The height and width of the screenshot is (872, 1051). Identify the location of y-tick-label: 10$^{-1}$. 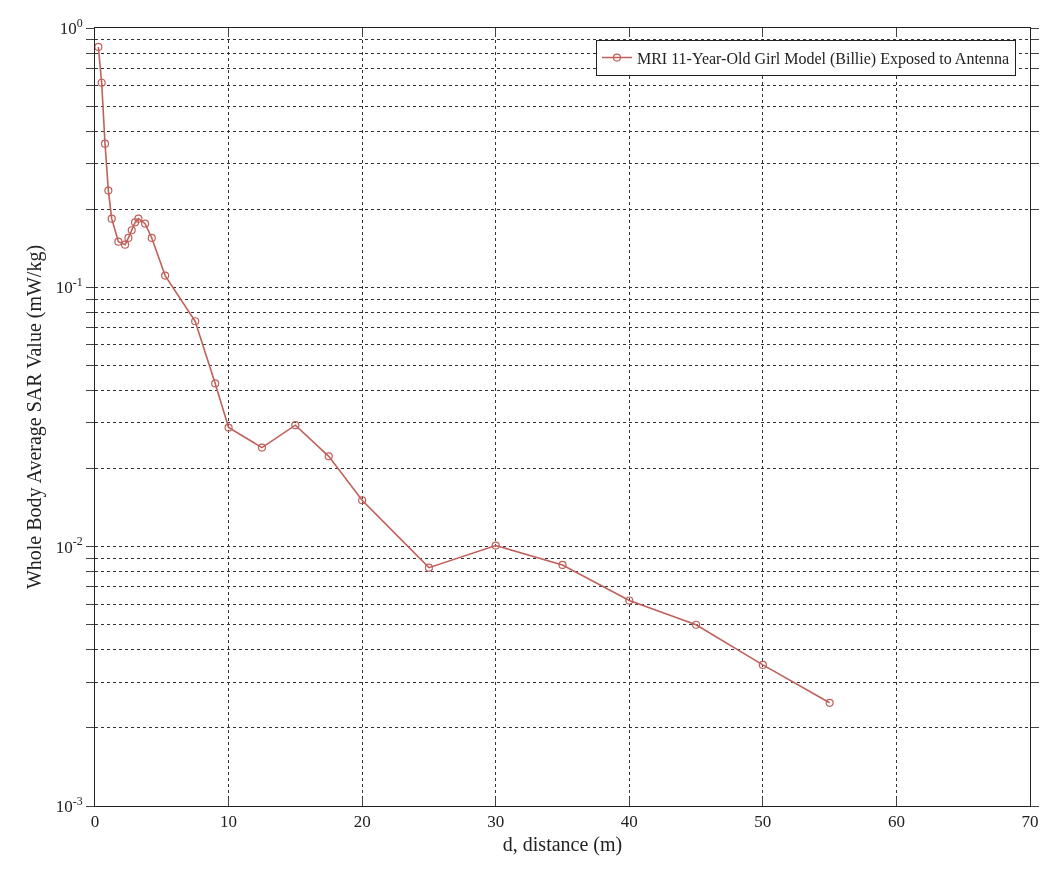
(69, 286).